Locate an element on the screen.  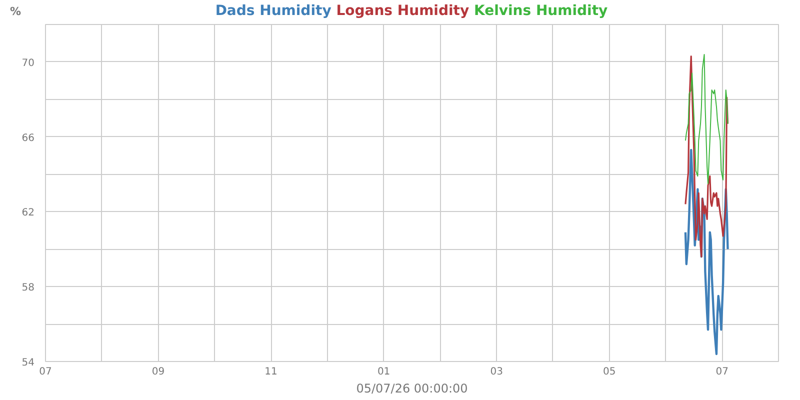
y-tick-label: 66 is located at coordinates (28, 138).